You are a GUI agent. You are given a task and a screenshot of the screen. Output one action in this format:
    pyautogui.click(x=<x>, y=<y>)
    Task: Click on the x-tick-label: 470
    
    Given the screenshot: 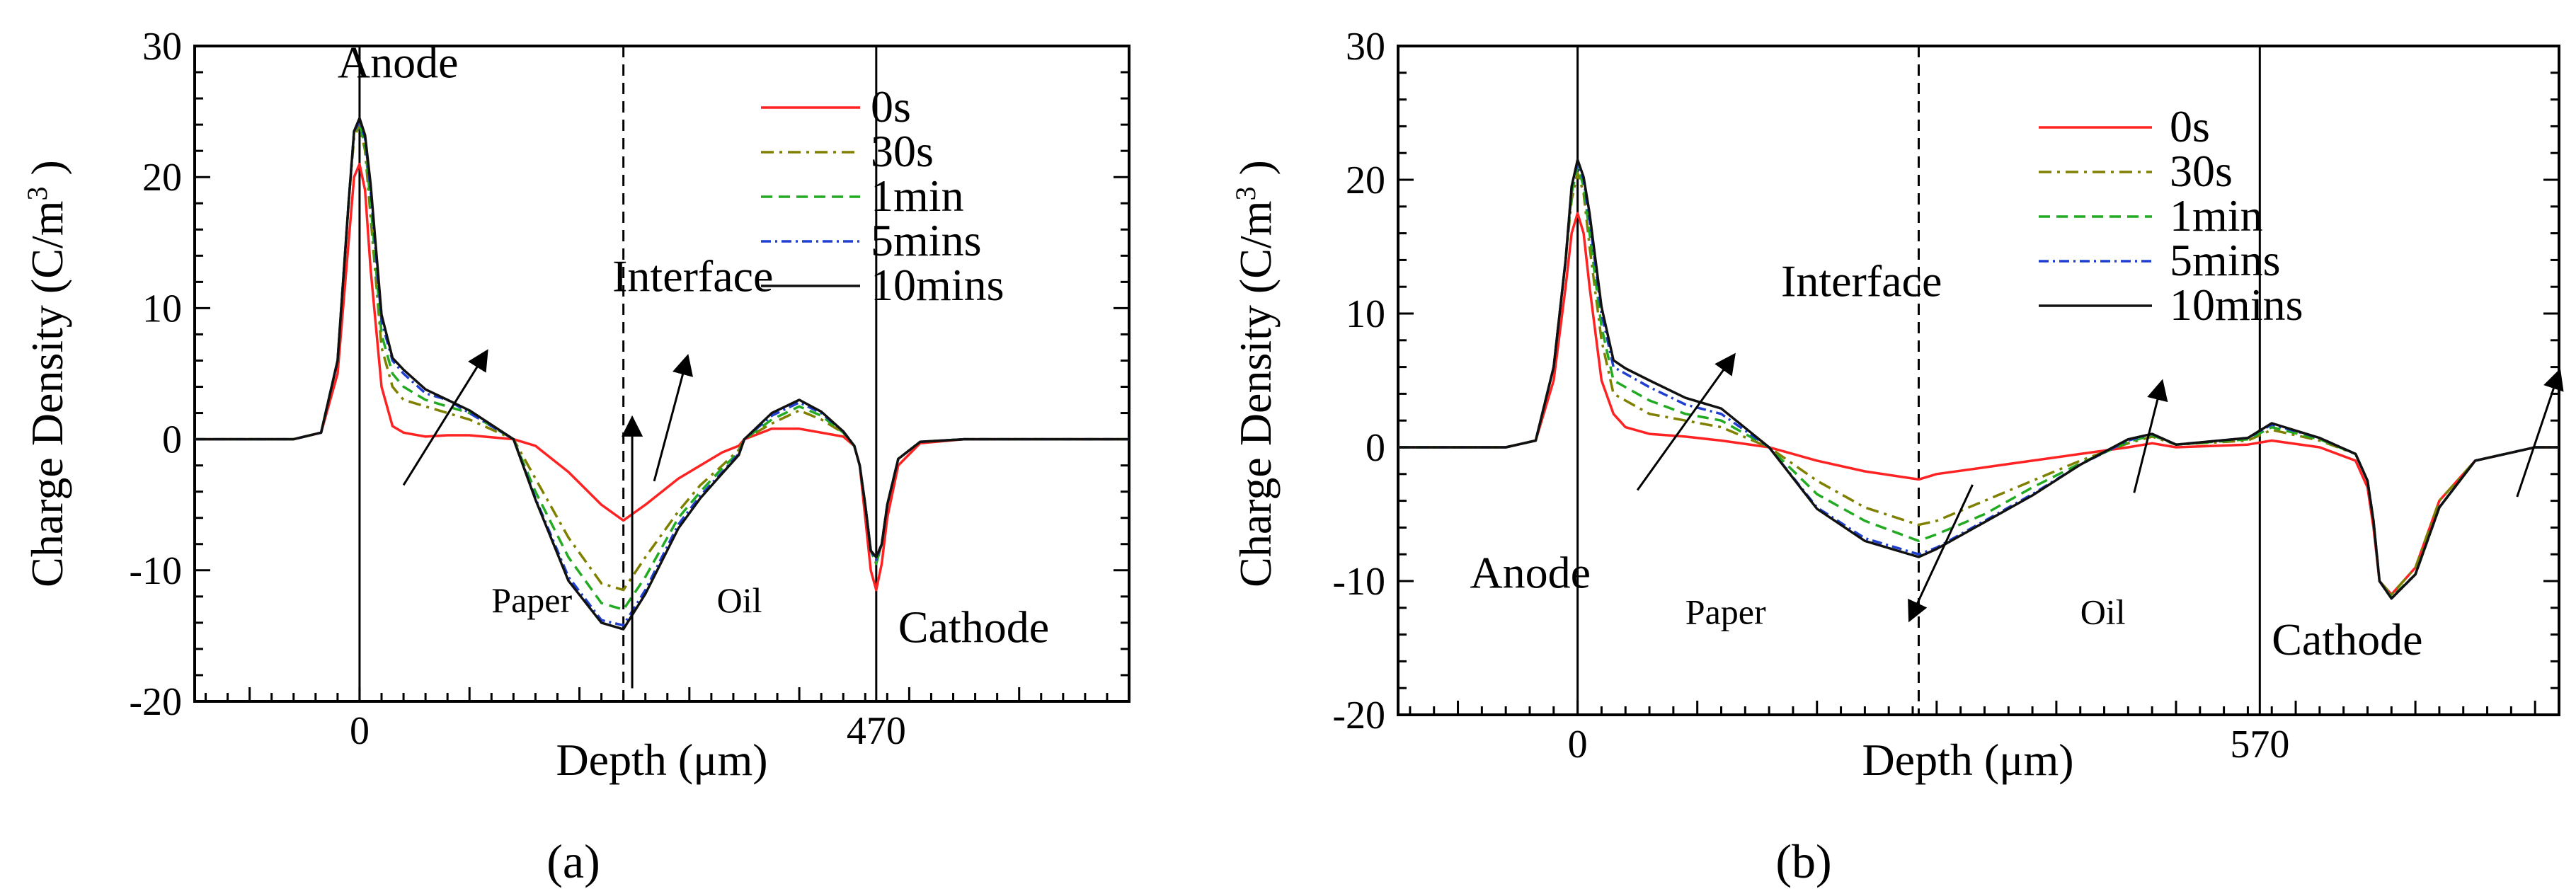 What is the action you would take?
    pyautogui.click(x=876, y=731)
    